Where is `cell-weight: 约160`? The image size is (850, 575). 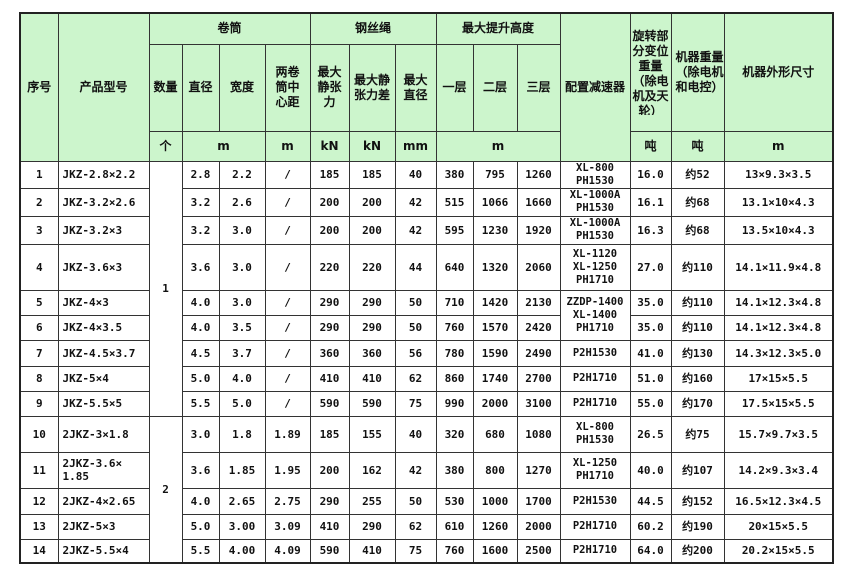
cell-weight: 约160 is located at coordinates (697, 378).